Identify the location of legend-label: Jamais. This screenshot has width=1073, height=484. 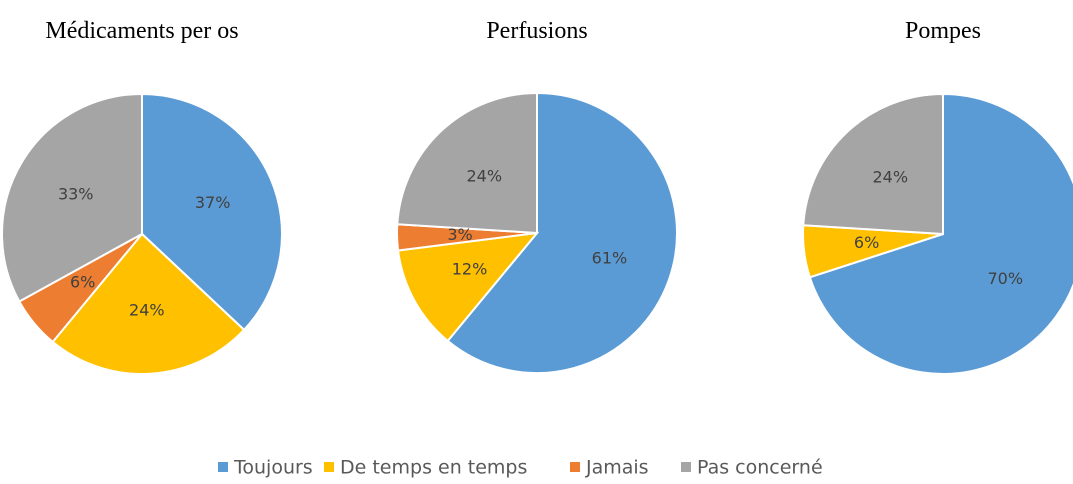
(617, 468).